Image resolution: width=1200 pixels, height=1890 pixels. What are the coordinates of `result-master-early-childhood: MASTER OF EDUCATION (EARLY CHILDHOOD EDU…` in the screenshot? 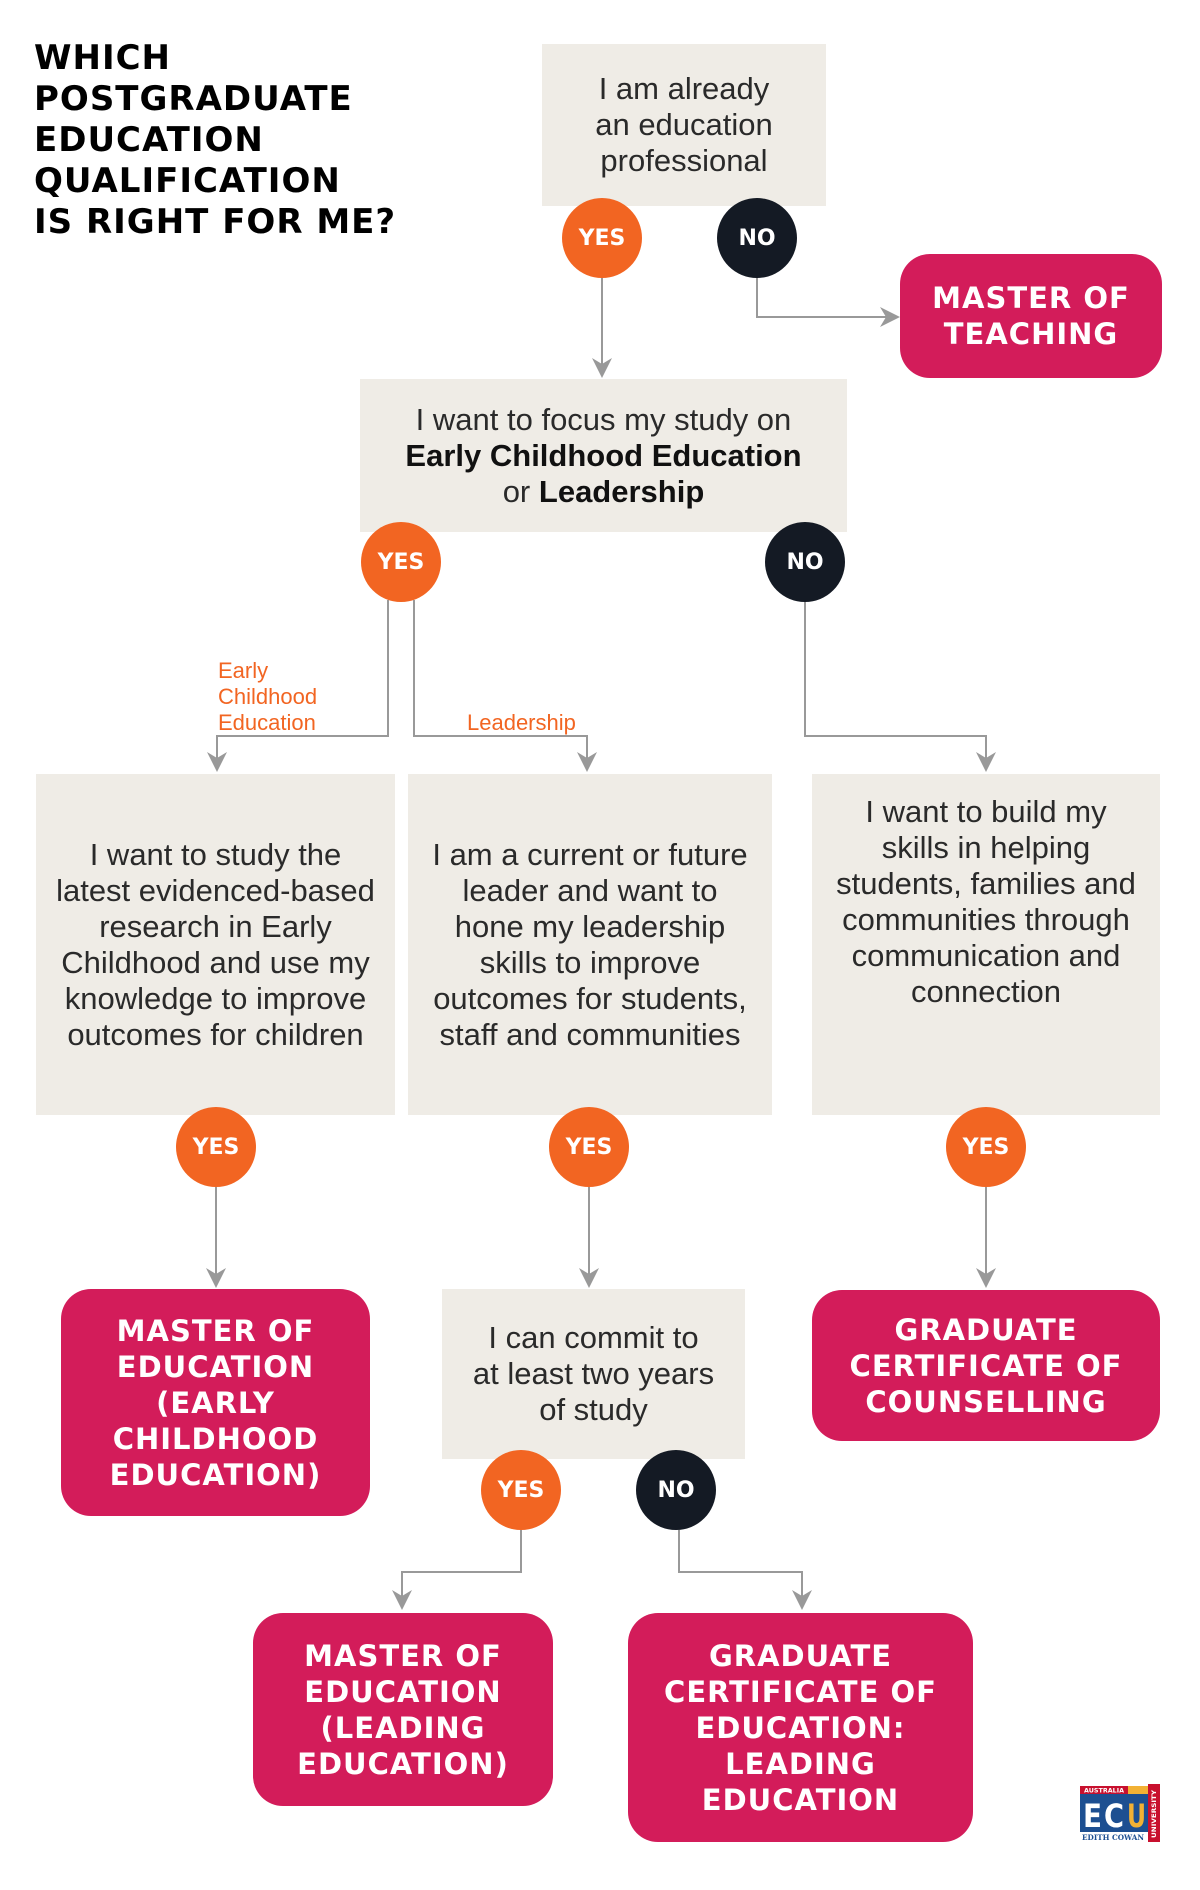 It's located at (215, 1402).